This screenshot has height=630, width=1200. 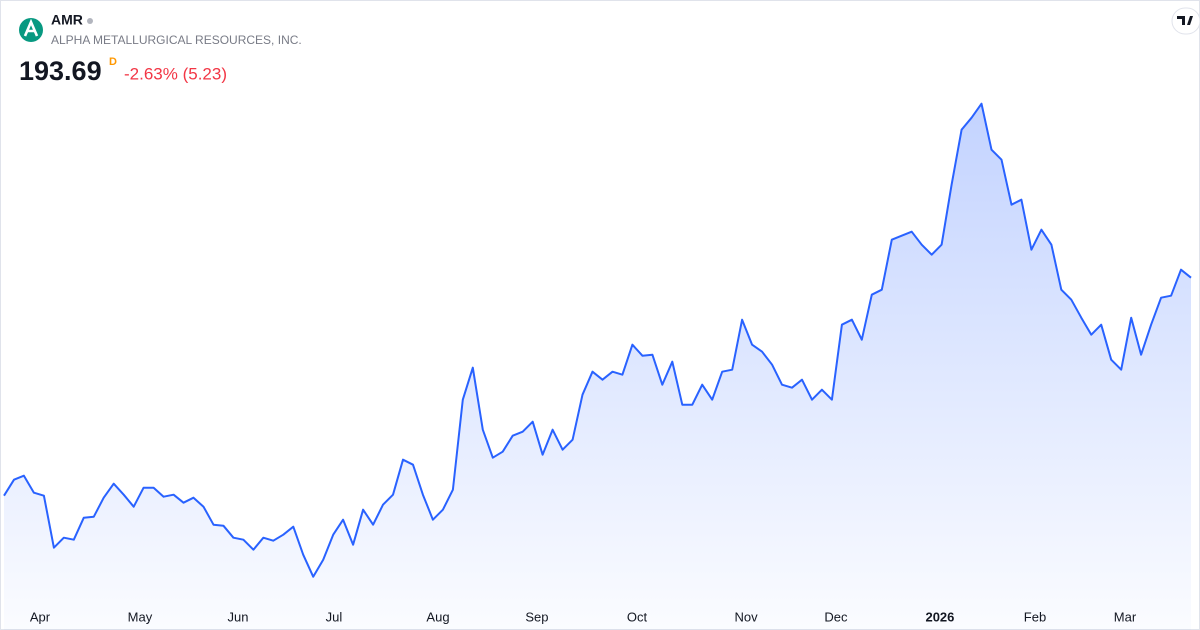 What do you see at coordinates (836, 616) in the screenshot?
I see `x-tick-label: Dec` at bounding box center [836, 616].